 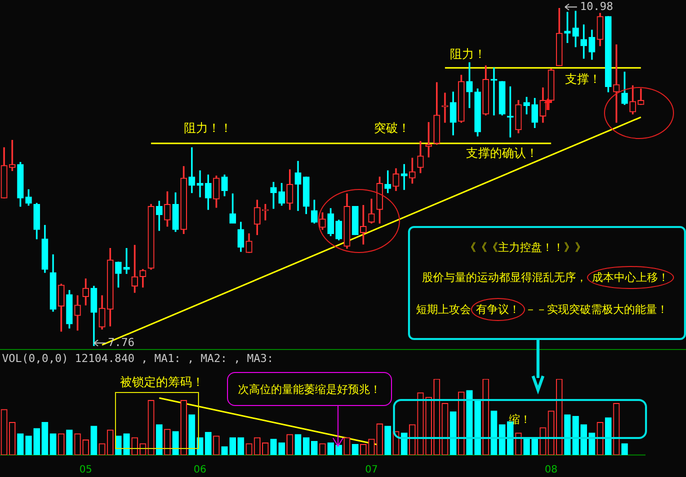 I want to click on annotation: 股价与量的运动都显得混乱无序，, so click(x=504, y=277).